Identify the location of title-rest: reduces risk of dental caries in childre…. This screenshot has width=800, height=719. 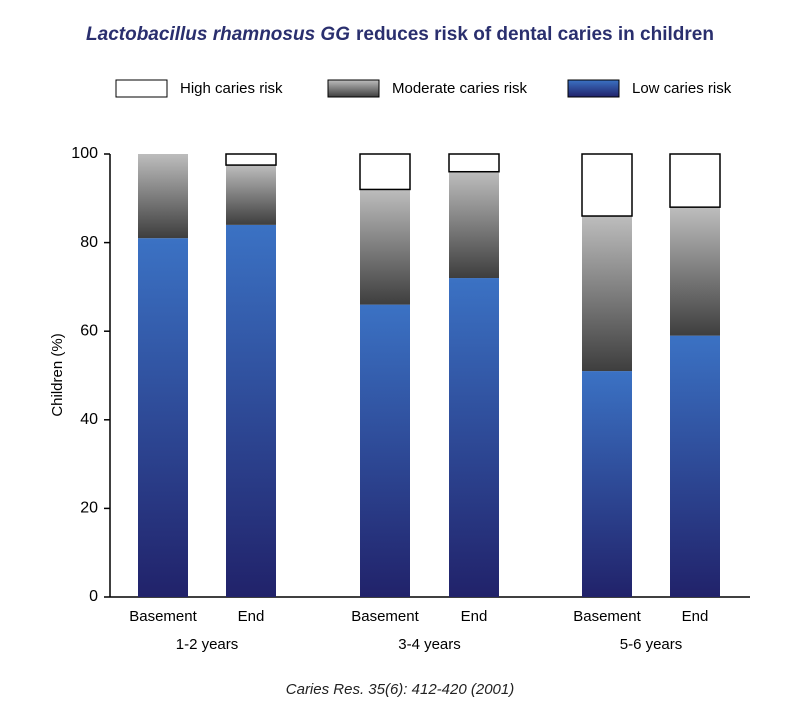
(535, 34).